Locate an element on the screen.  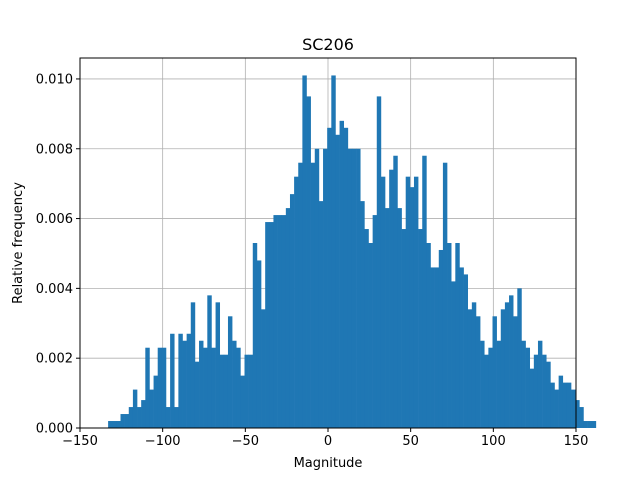
x-tick-label: 100 is located at coordinates (493, 441).